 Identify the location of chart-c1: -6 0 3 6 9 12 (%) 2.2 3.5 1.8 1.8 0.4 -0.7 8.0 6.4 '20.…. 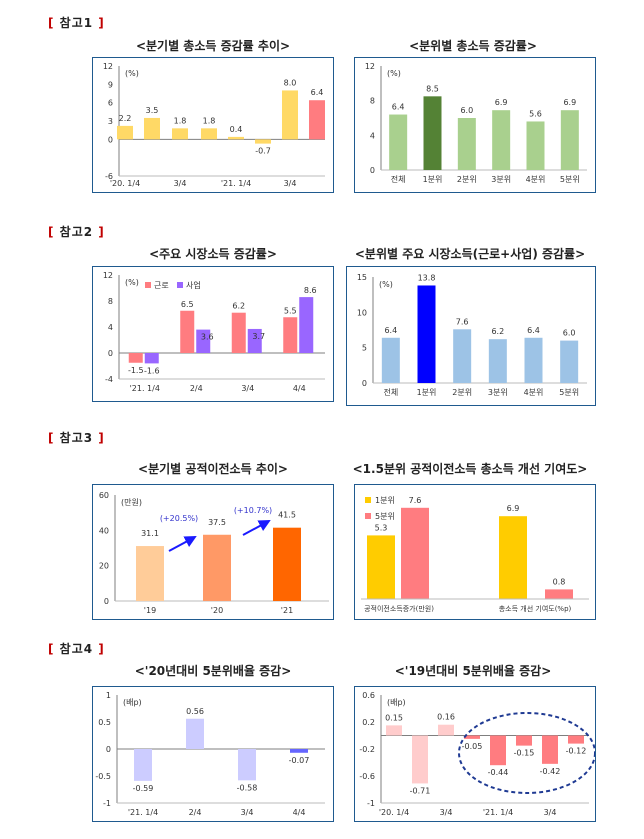
(213, 125).